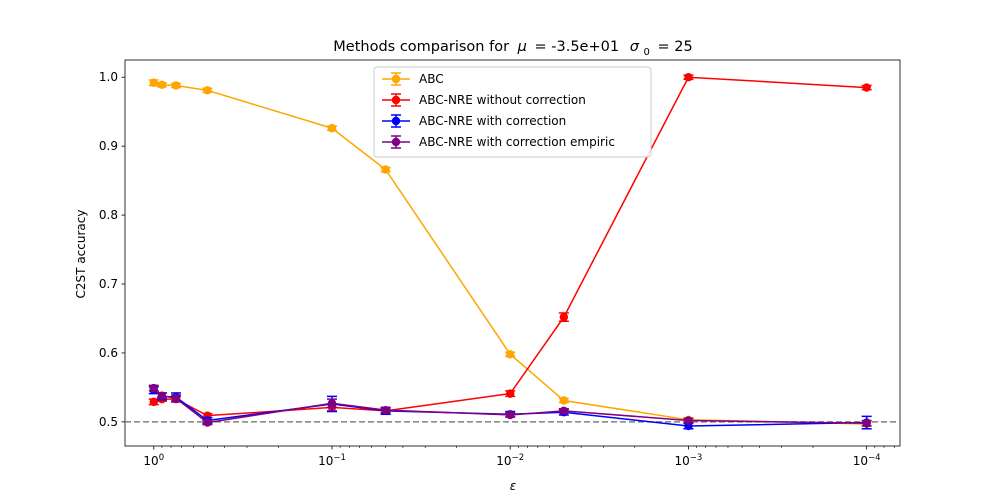 The width and height of the screenshot is (1000, 500). What do you see at coordinates (431, 79) in the screenshot?
I see `legend-label: ABC` at bounding box center [431, 79].